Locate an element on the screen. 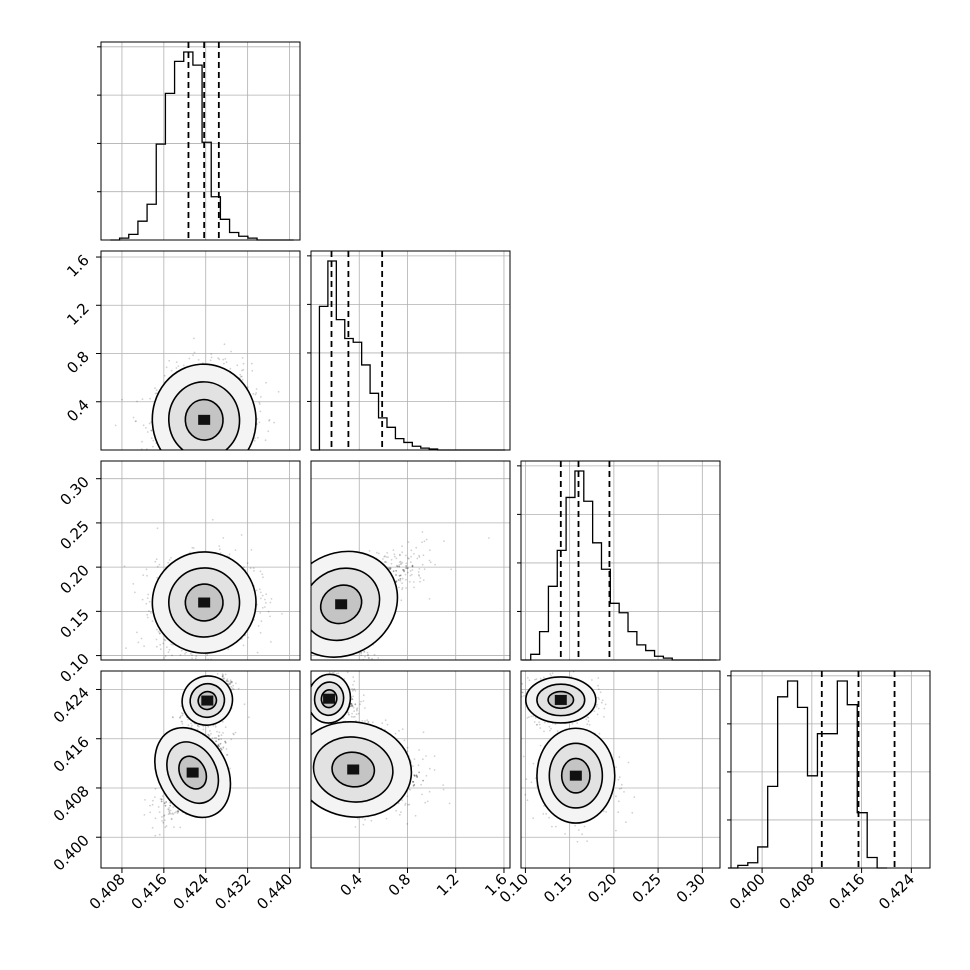  density-peak is located at coordinates (204, 602).